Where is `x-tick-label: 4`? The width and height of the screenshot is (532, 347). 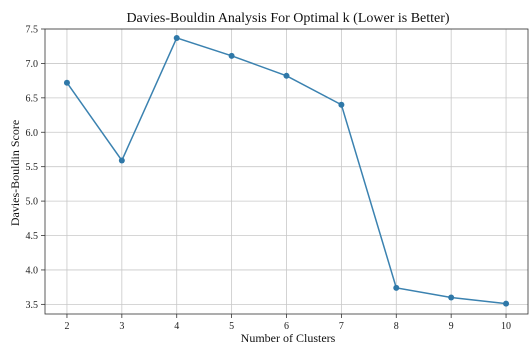
x-tick-label: 4 is located at coordinates (176, 326).